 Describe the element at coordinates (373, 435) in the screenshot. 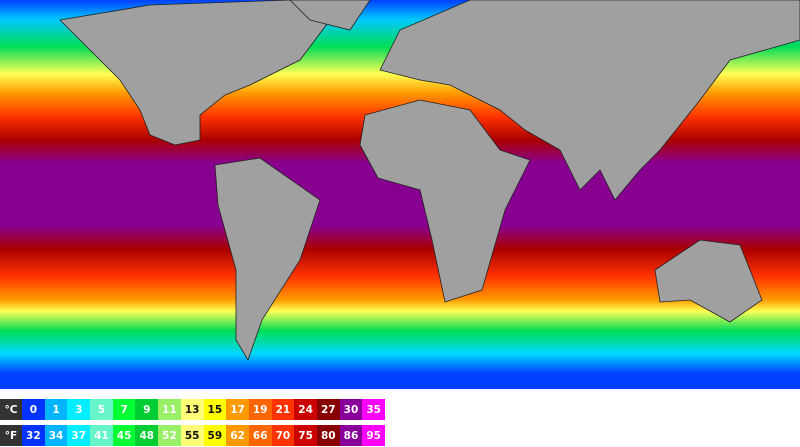

I see `legend-fahrenheit-cell: 95` at that location.